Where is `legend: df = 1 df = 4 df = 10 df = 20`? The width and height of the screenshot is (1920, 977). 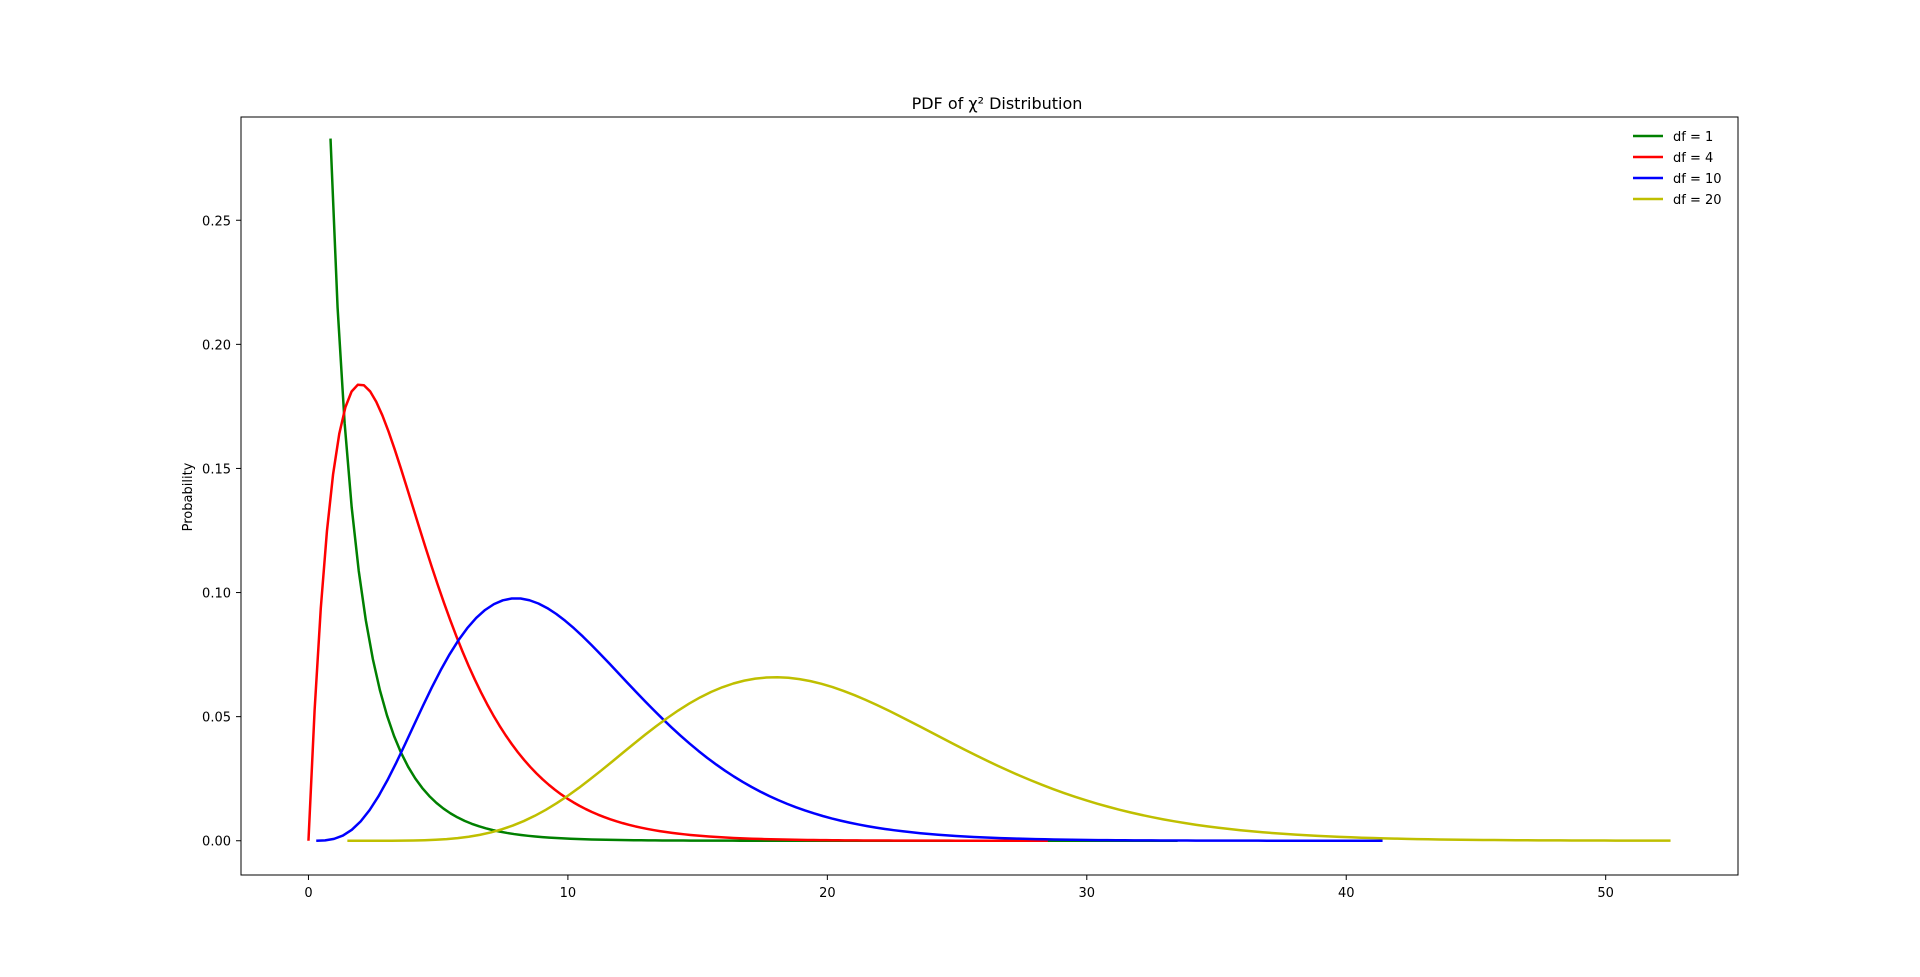 legend: df = 1 df = 4 df = 10 df = 20 is located at coordinates (1677, 169).